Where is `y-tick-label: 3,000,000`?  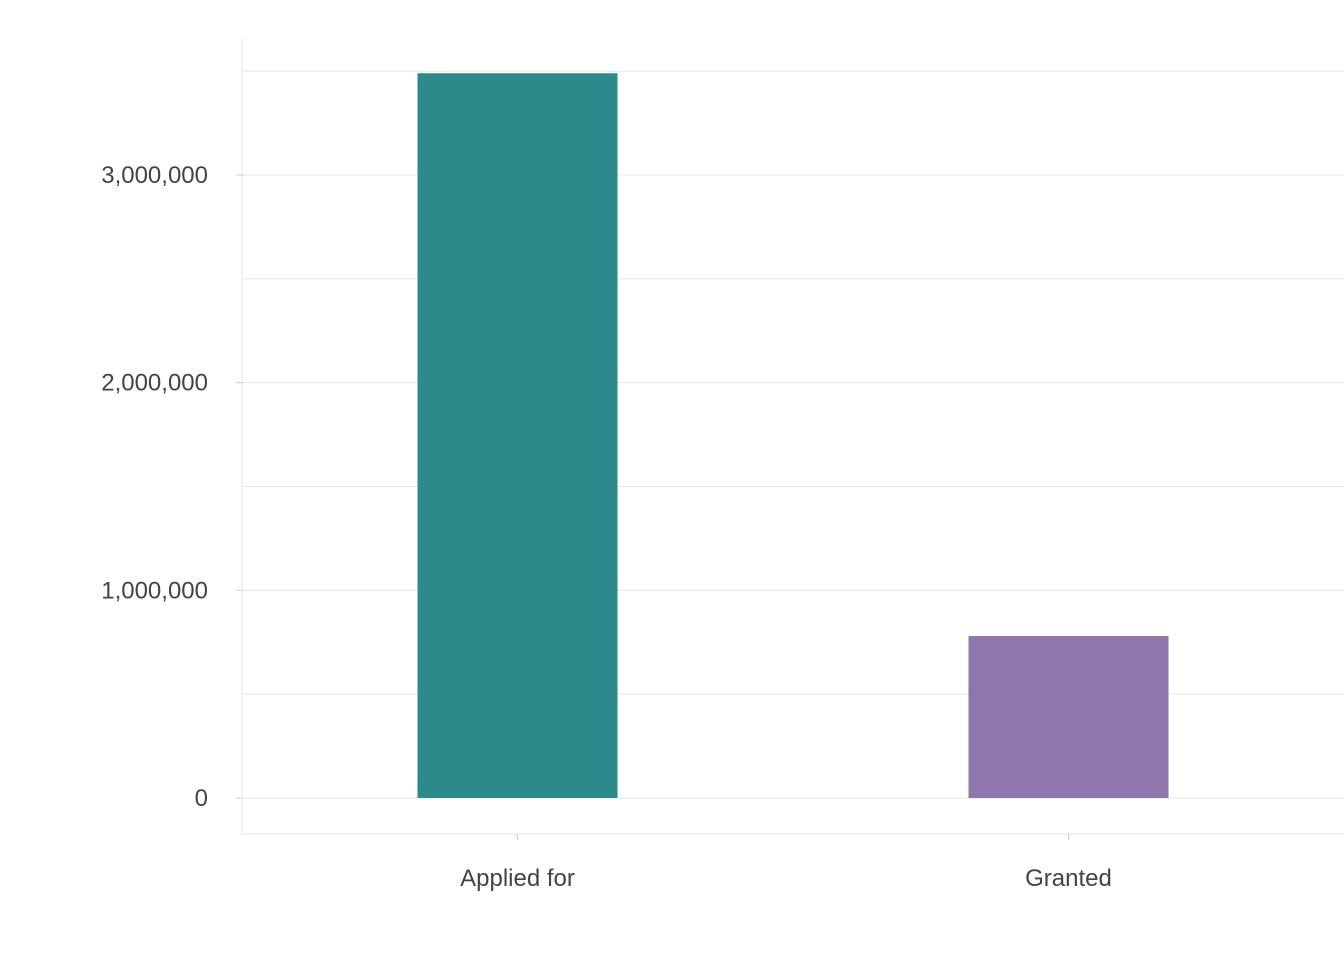 y-tick-label: 3,000,000 is located at coordinates (154, 175).